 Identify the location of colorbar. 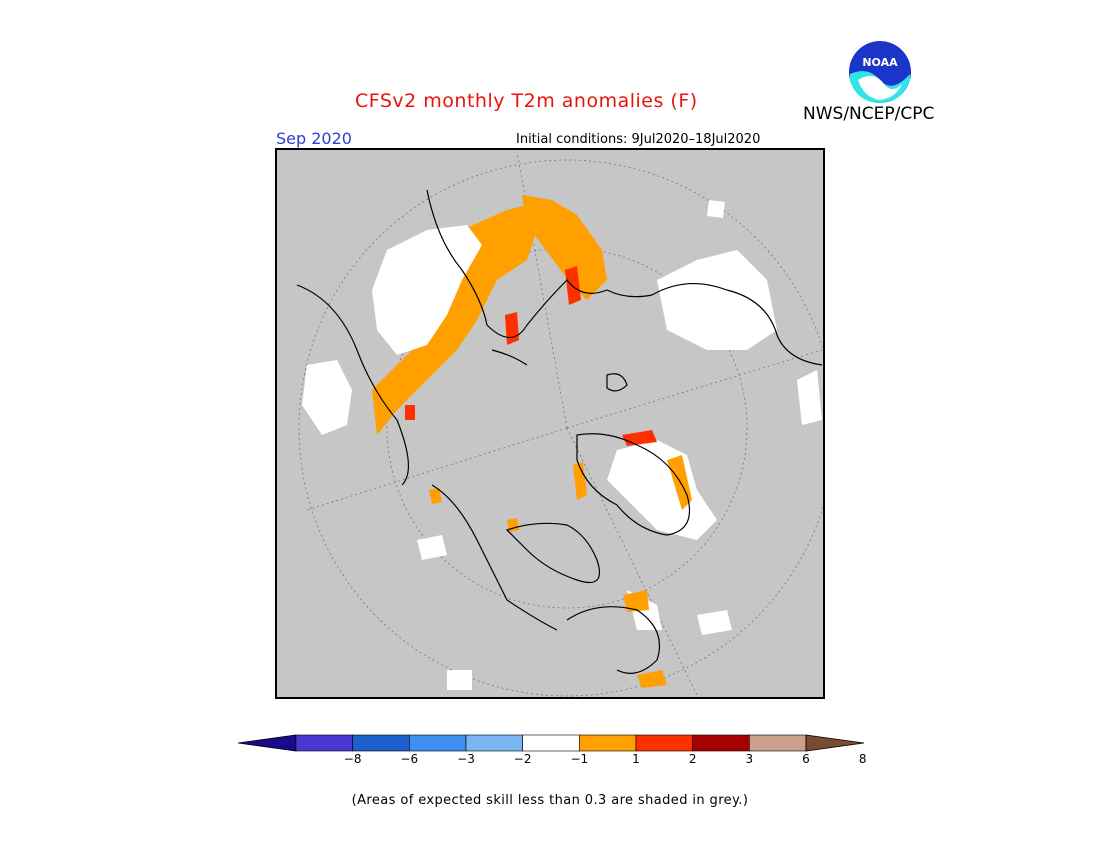
(551, 743).